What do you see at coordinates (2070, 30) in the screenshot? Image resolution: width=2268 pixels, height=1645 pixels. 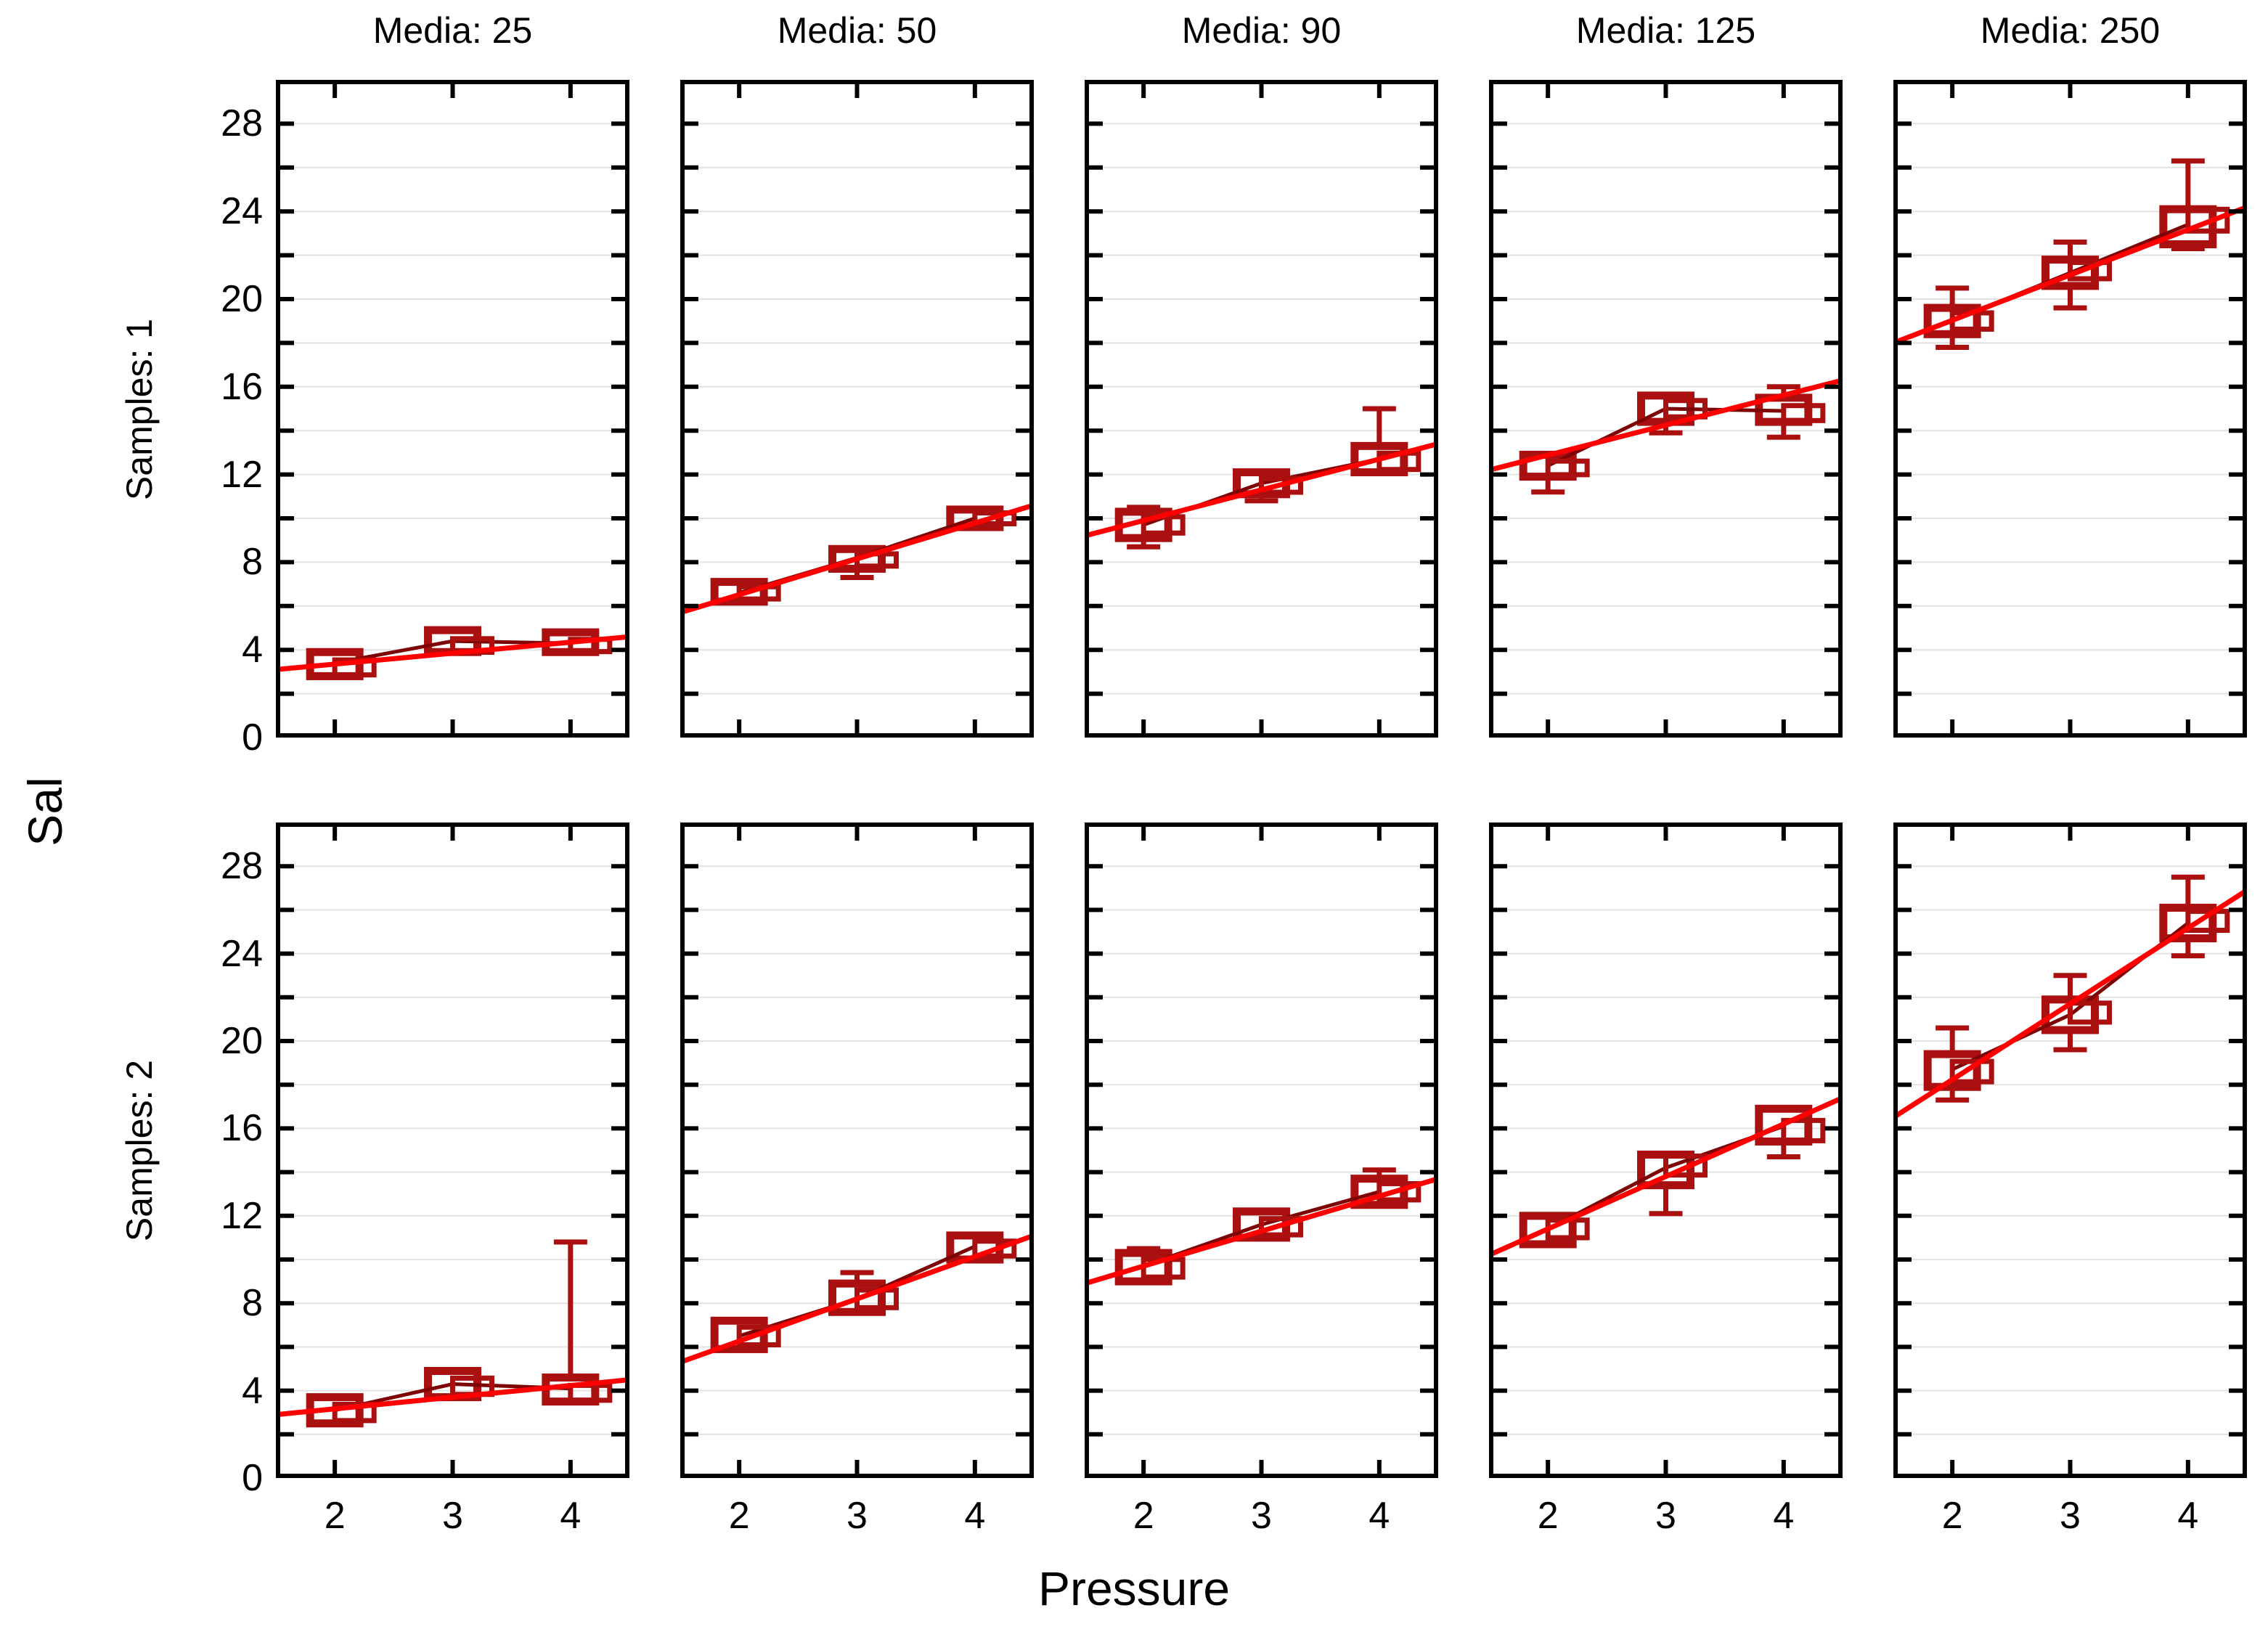 I see `column-title-media-250: Media: 250` at bounding box center [2070, 30].